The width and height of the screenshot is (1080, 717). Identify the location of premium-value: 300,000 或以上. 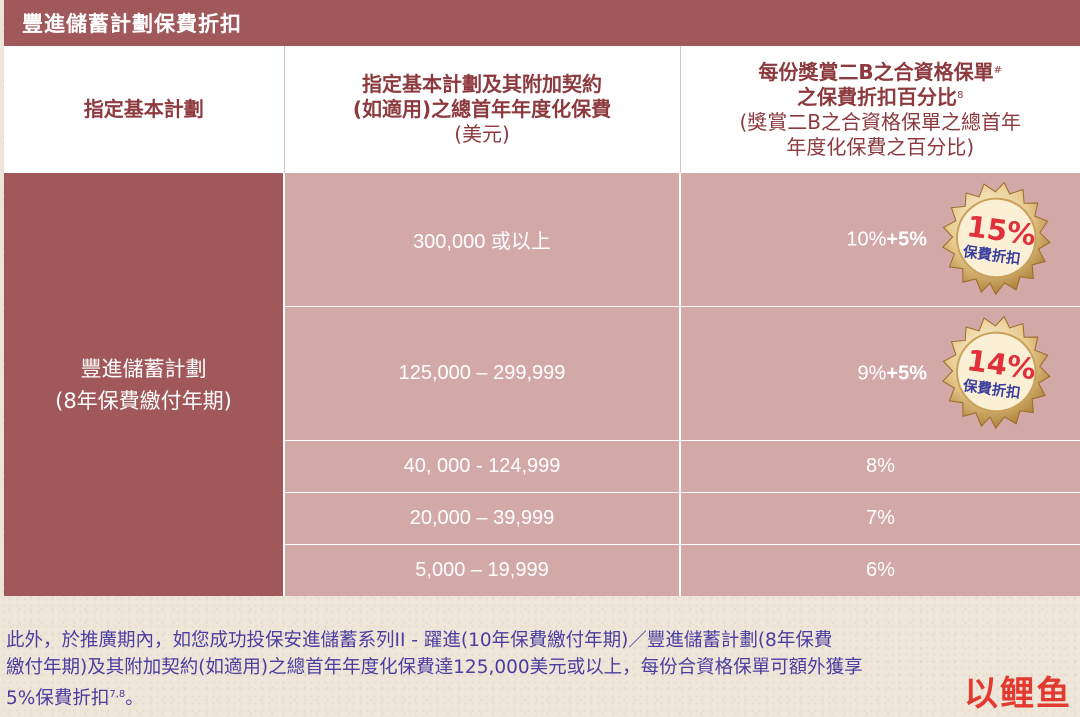
(482, 242).